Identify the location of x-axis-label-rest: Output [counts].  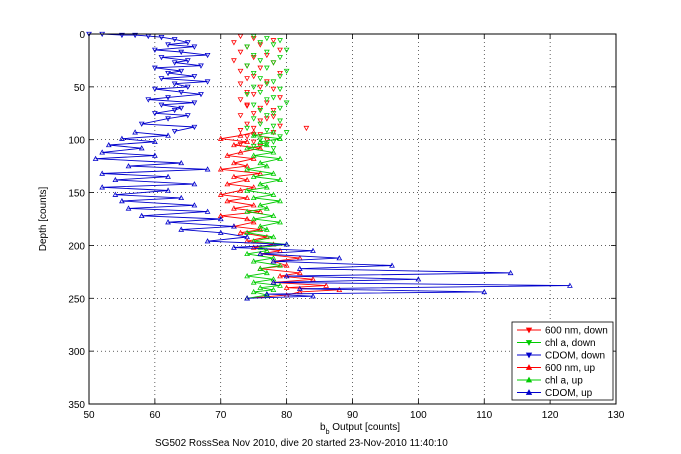
(364, 427).